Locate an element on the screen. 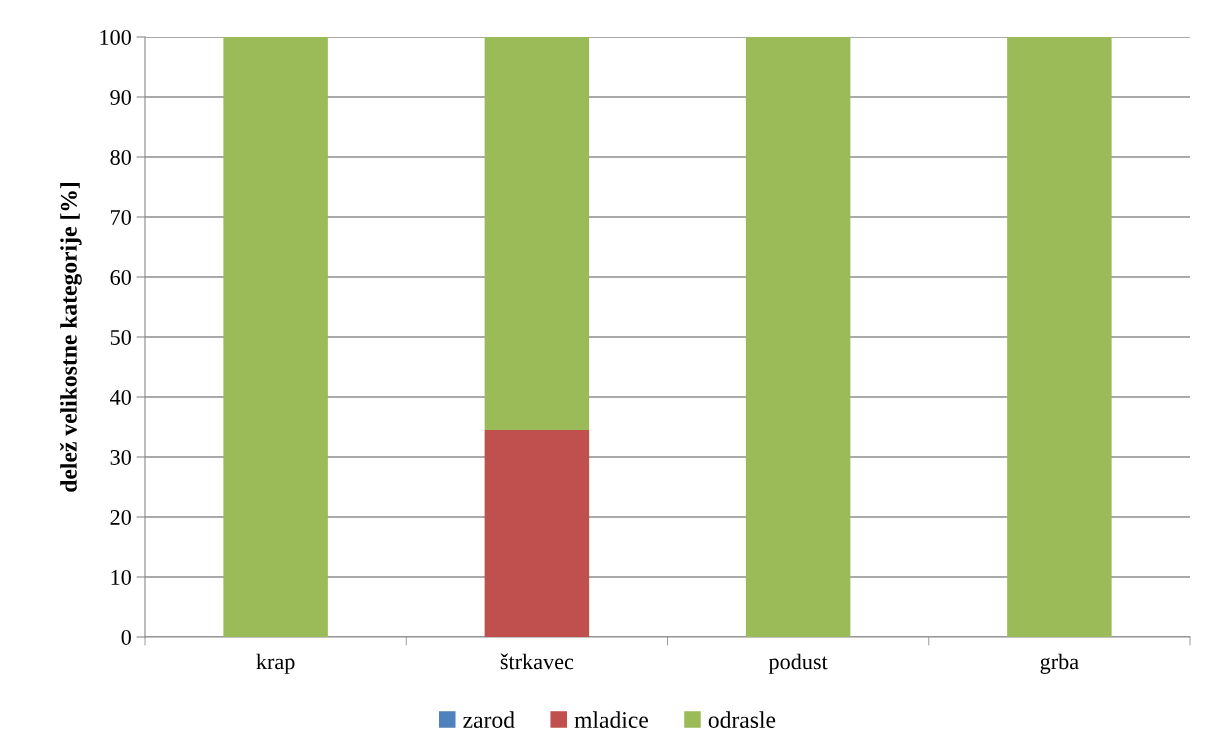 Image resolution: width=1215 pixels, height=756 pixels. x-tick-label: podust is located at coordinates (798, 663).